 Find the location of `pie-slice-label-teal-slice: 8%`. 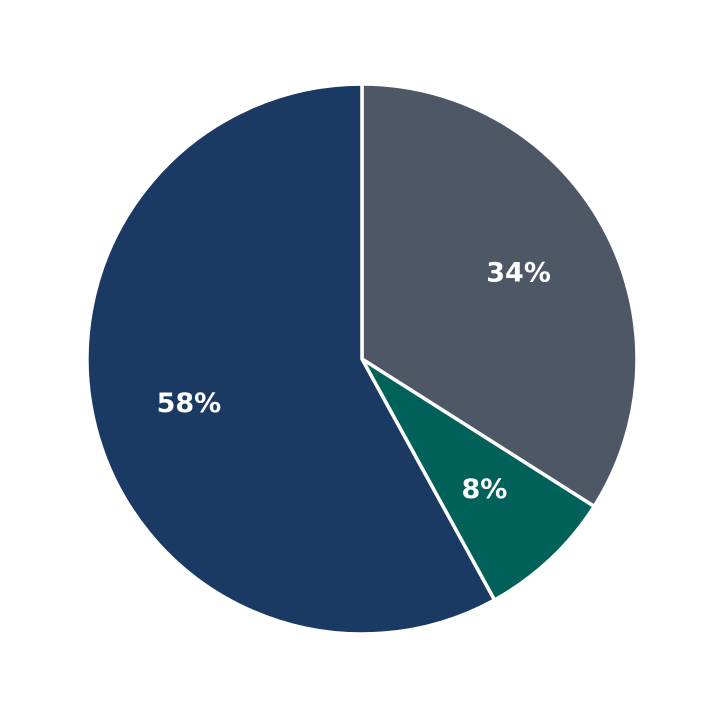

pie-slice-label-teal-slice: 8% is located at coordinates (484, 489).